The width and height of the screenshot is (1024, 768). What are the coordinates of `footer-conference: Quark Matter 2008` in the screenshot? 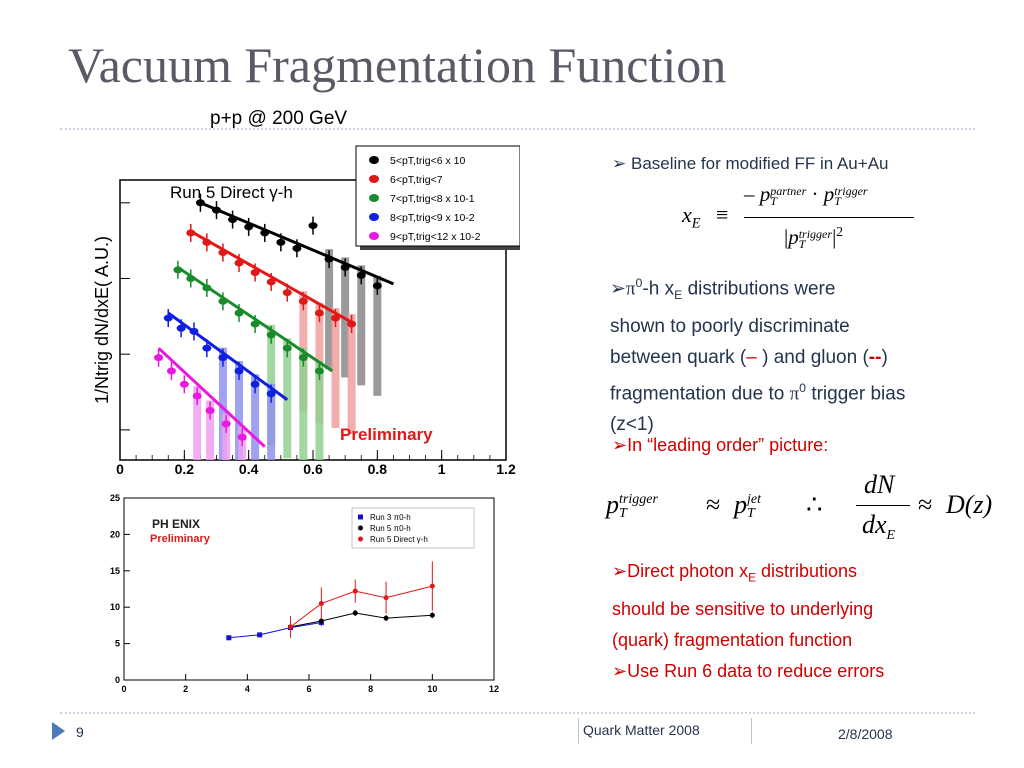 It's located at (641, 730).